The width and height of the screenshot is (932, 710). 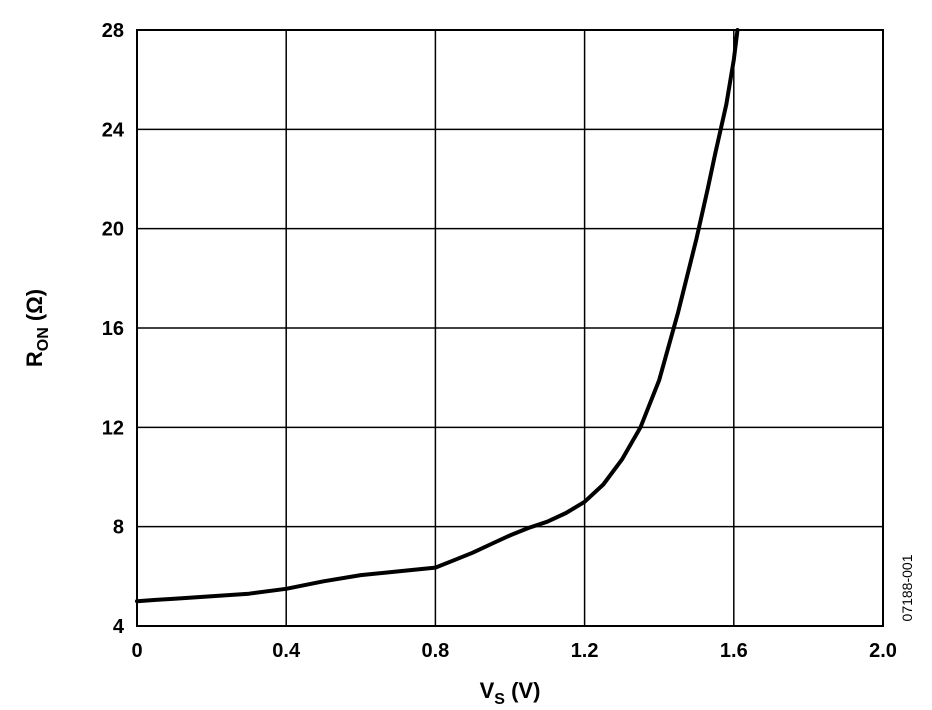 I want to click on x-tick-label: 0.8, so click(x=435, y=651).